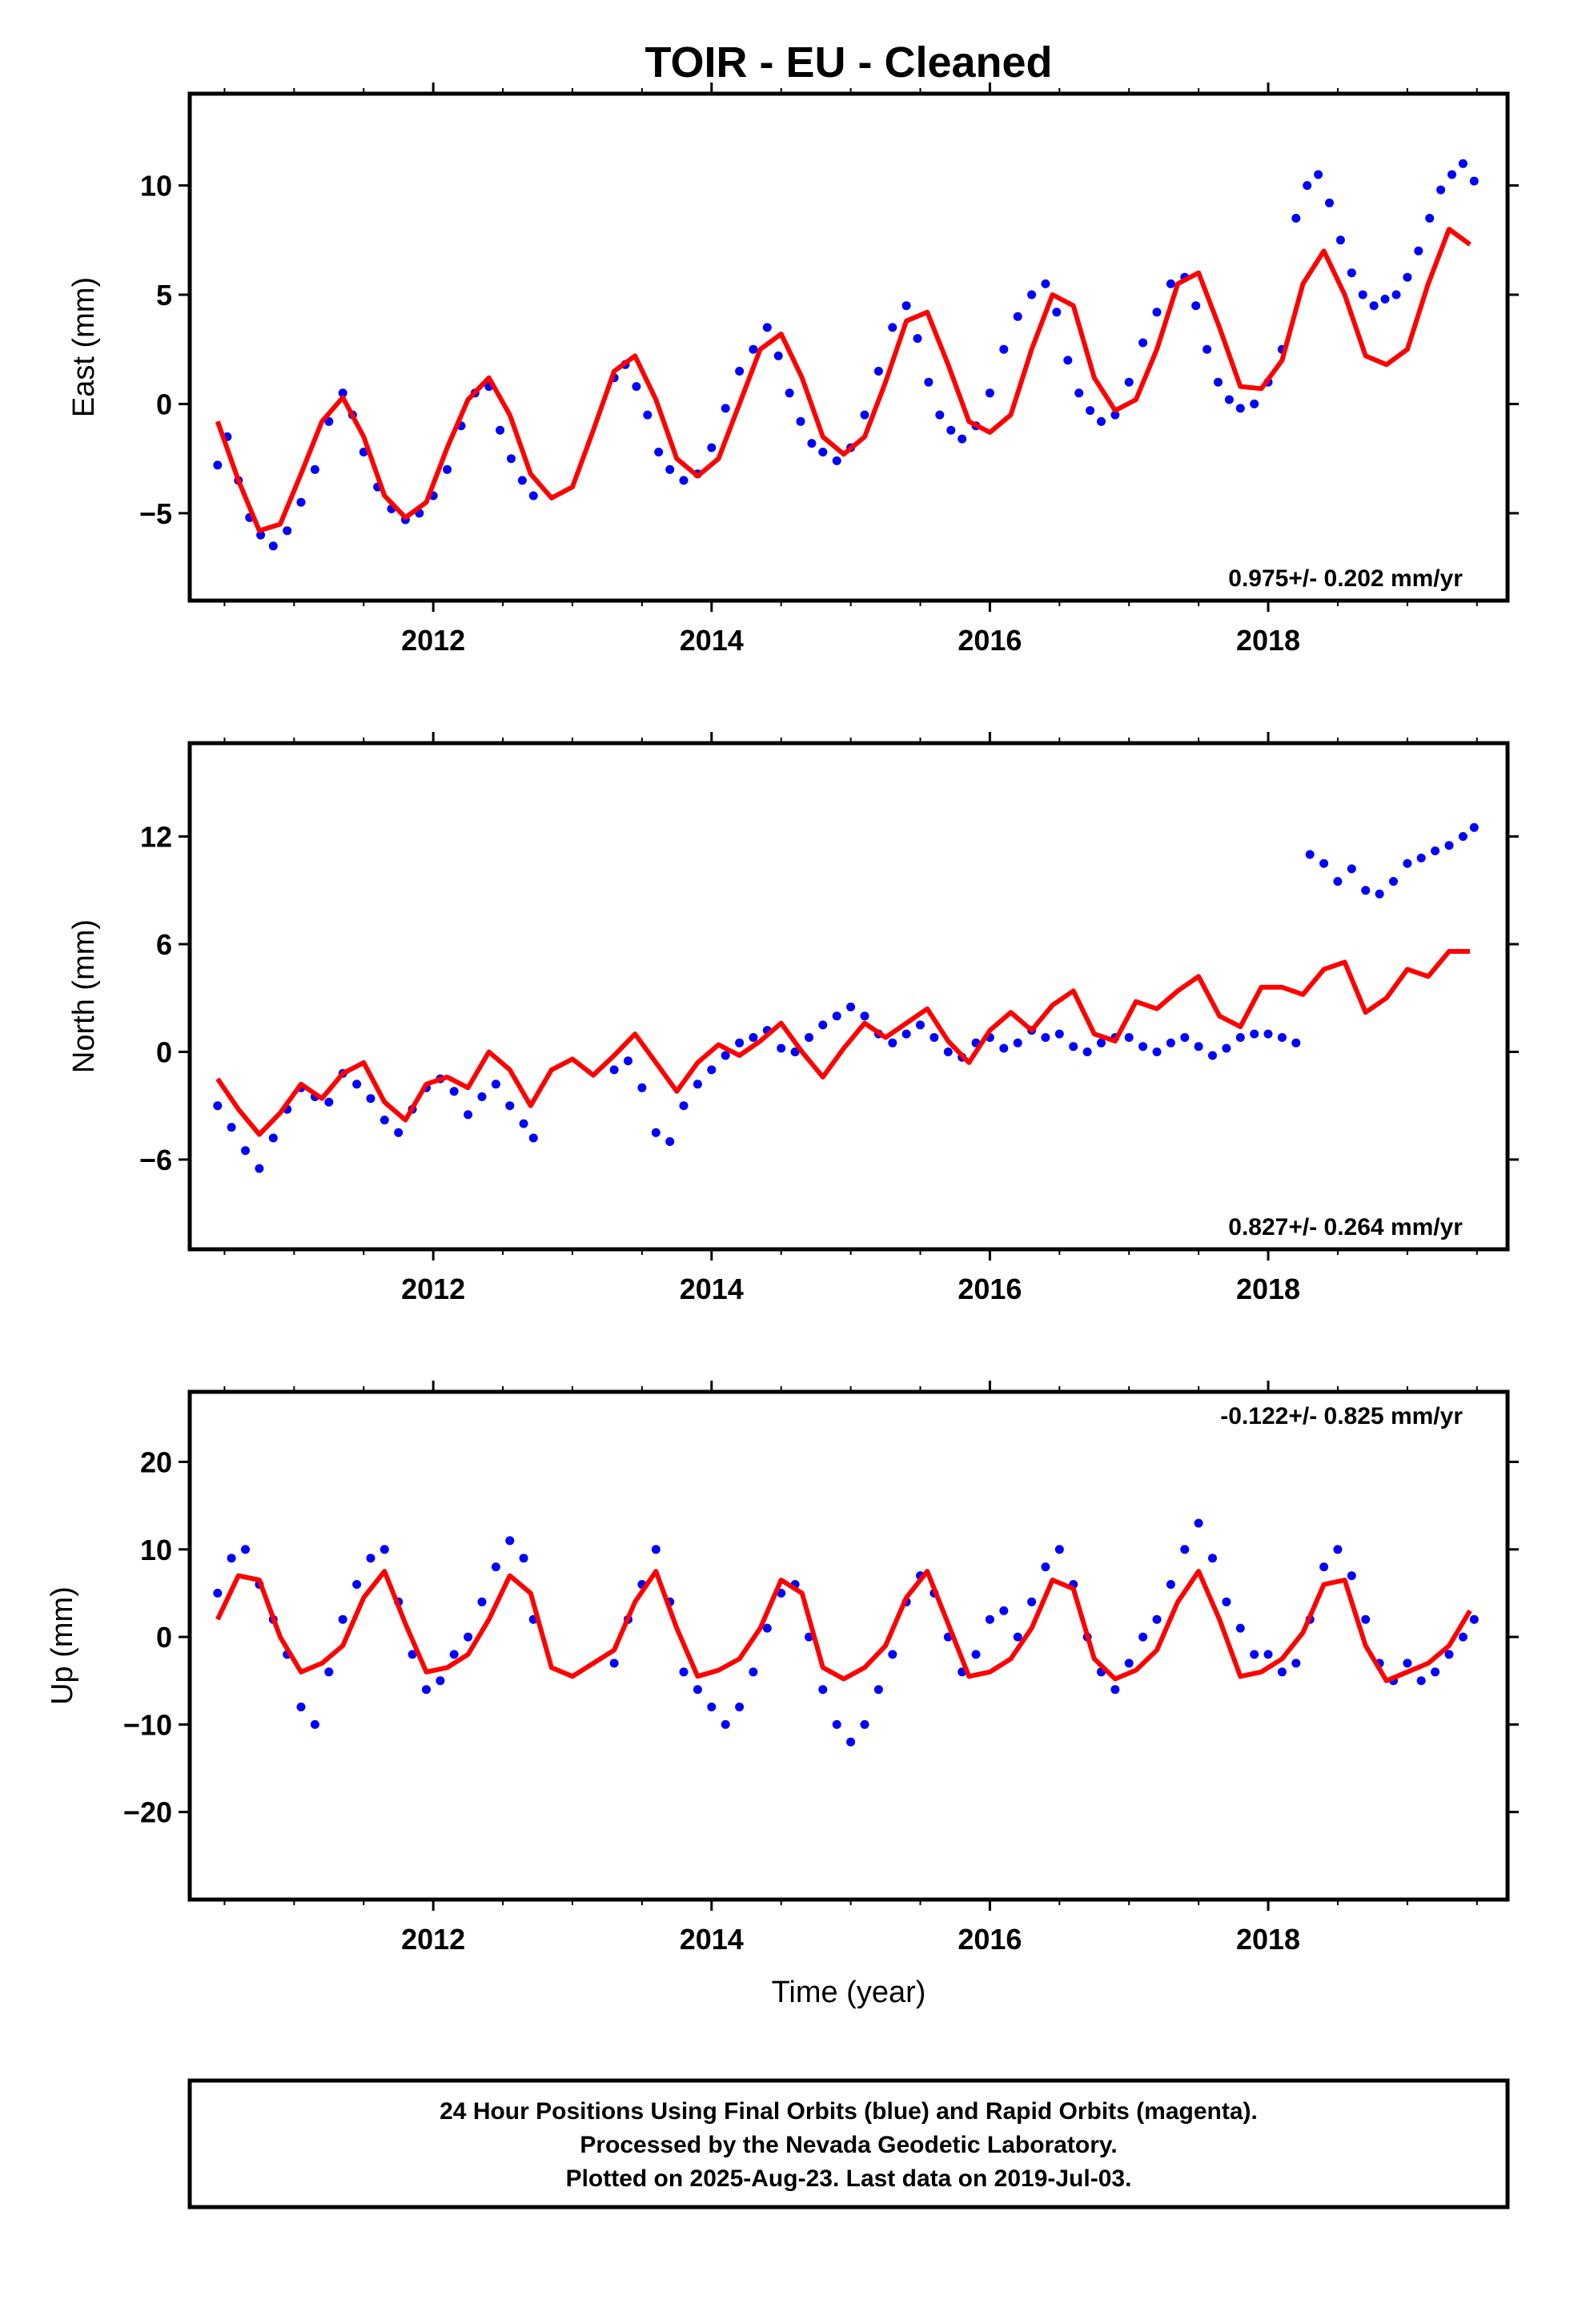  I want to click on footer-frame, so click(848, 2143).